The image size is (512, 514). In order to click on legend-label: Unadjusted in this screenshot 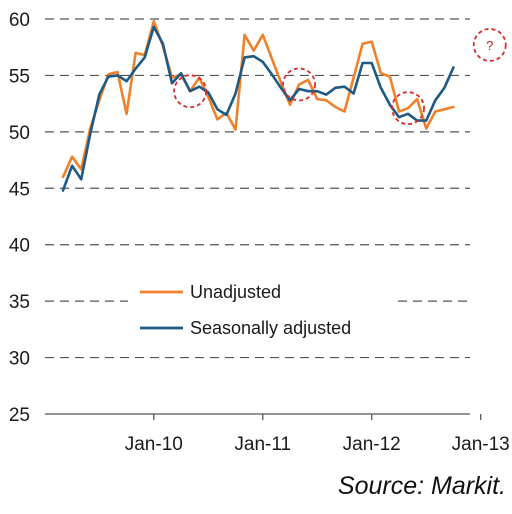, I will do `click(235, 292)`.